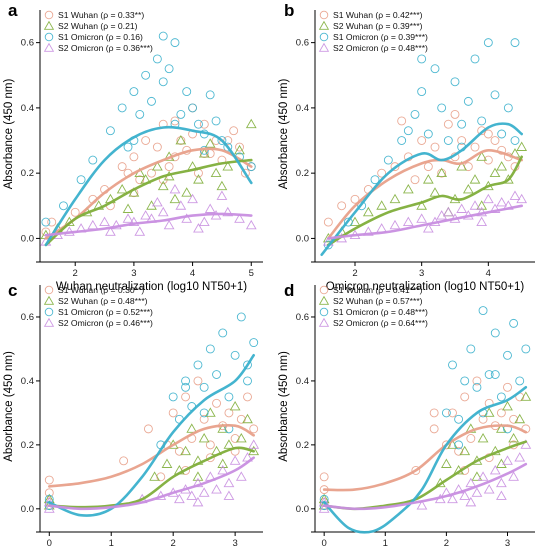 The width and height of the screenshot is (550, 546). Describe the element at coordinates (100, 37) in the screenshot. I see `legend-label: S1 Omicron (ρ = 0.16)` at that location.